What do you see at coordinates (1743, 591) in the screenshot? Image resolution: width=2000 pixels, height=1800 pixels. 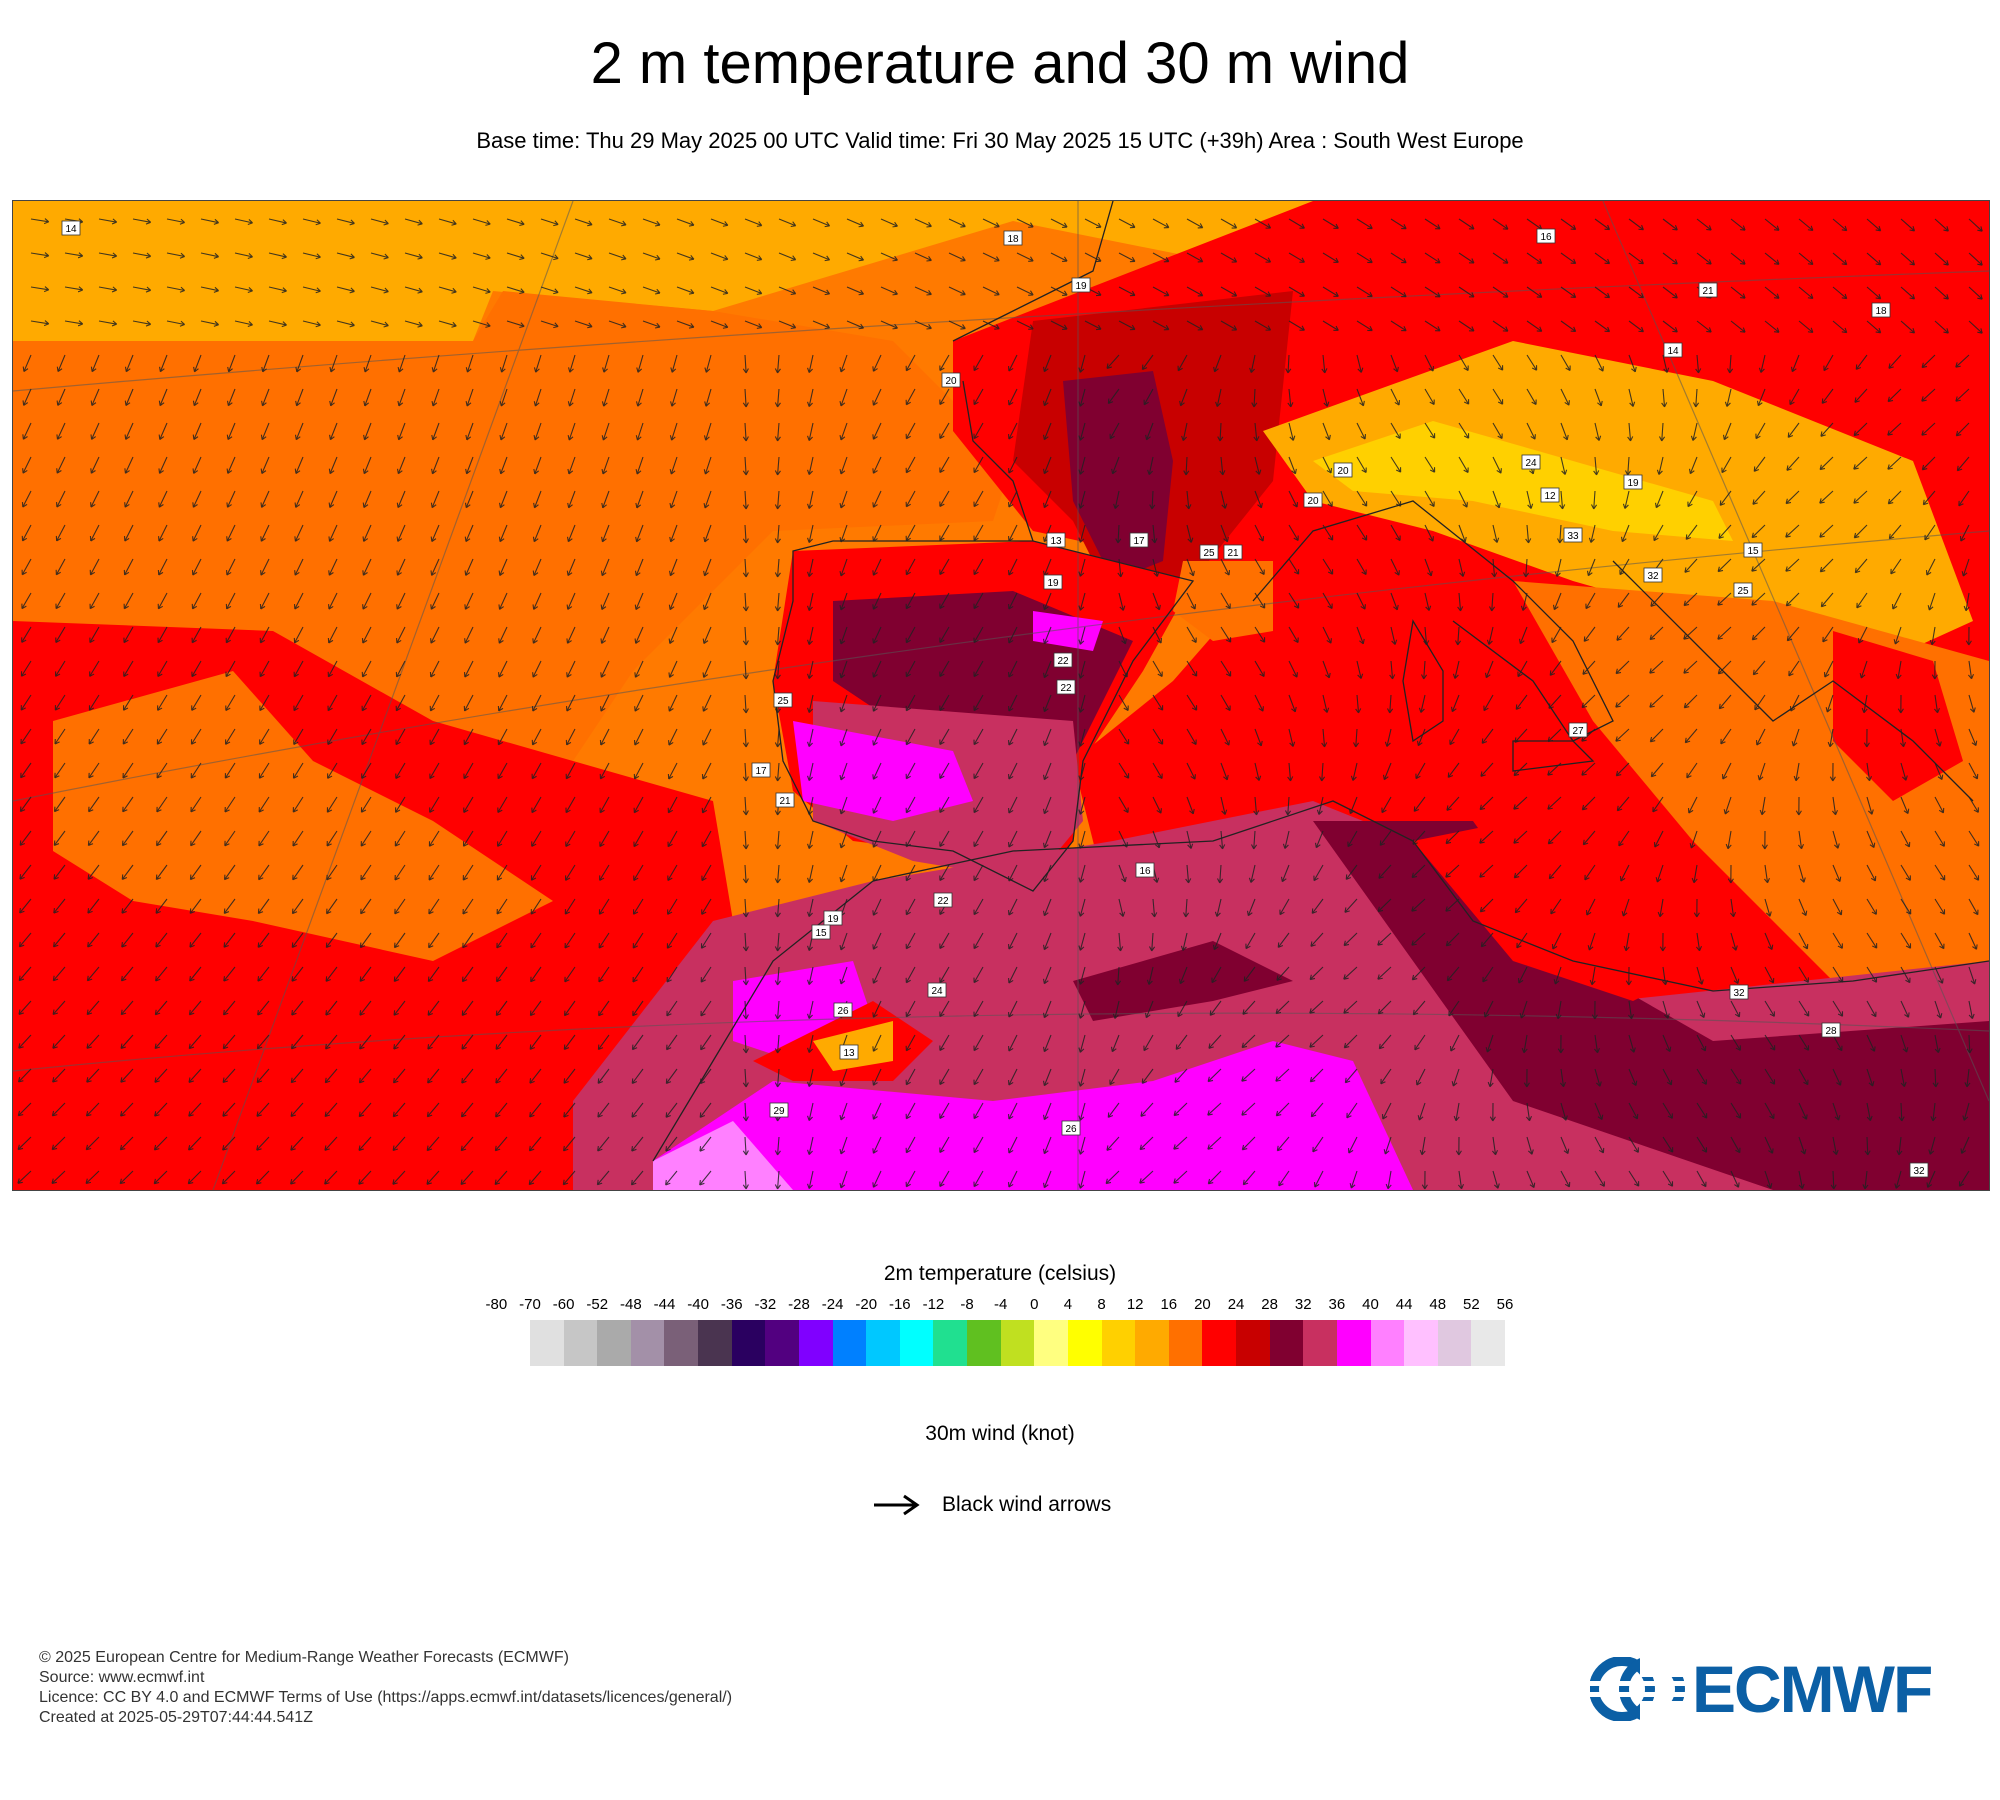 I see `city-temperature-label: 25` at bounding box center [1743, 591].